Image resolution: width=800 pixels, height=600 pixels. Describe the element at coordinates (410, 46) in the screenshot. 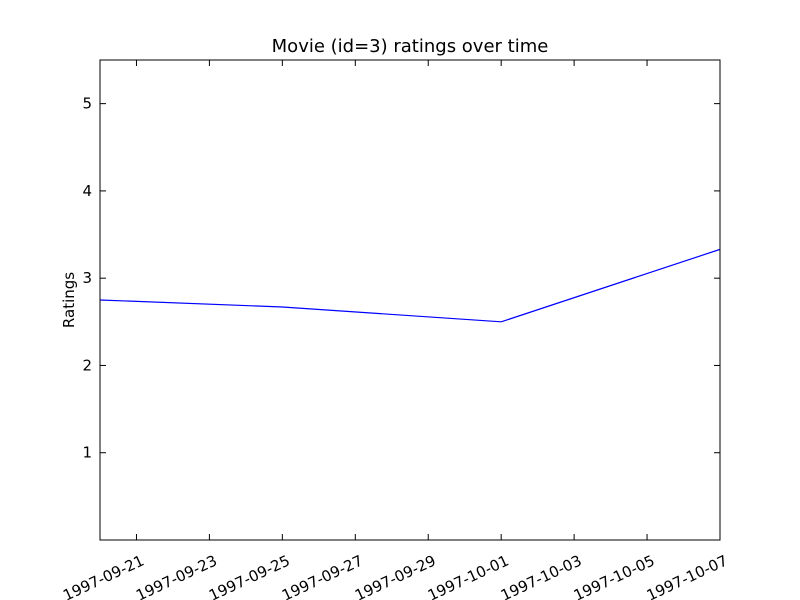

I see `chart-title: Movie (id=3) ratings over time` at that location.